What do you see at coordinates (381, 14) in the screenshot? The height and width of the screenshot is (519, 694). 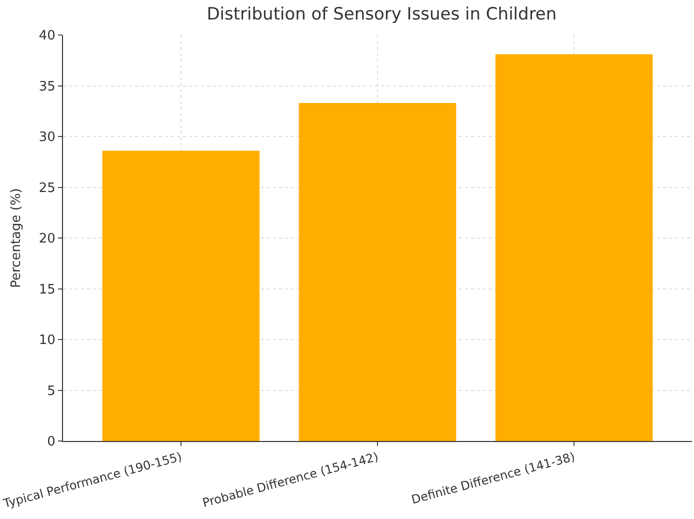 I see `chart-title: Distribution of Sensory Issues in Children` at bounding box center [381, 14].